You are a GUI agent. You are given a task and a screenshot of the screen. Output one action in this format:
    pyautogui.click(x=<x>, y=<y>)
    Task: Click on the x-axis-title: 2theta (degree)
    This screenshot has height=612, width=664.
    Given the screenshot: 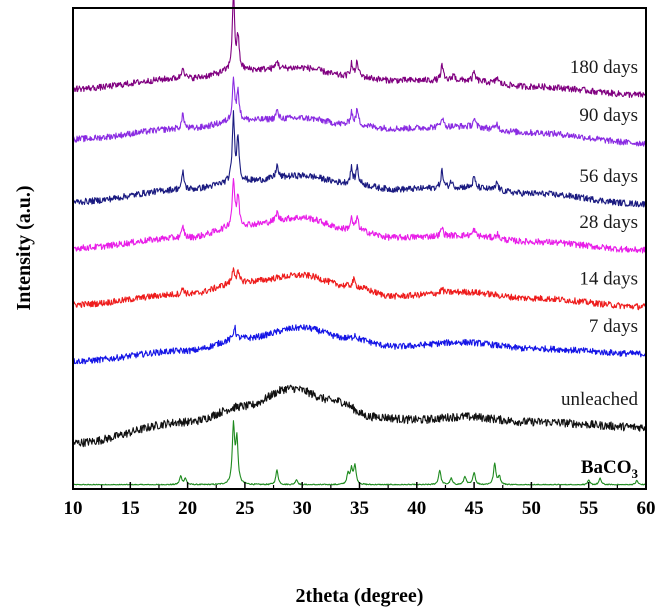 What is the action you would take?
    pyautogui.click(x=360, y=596)
    